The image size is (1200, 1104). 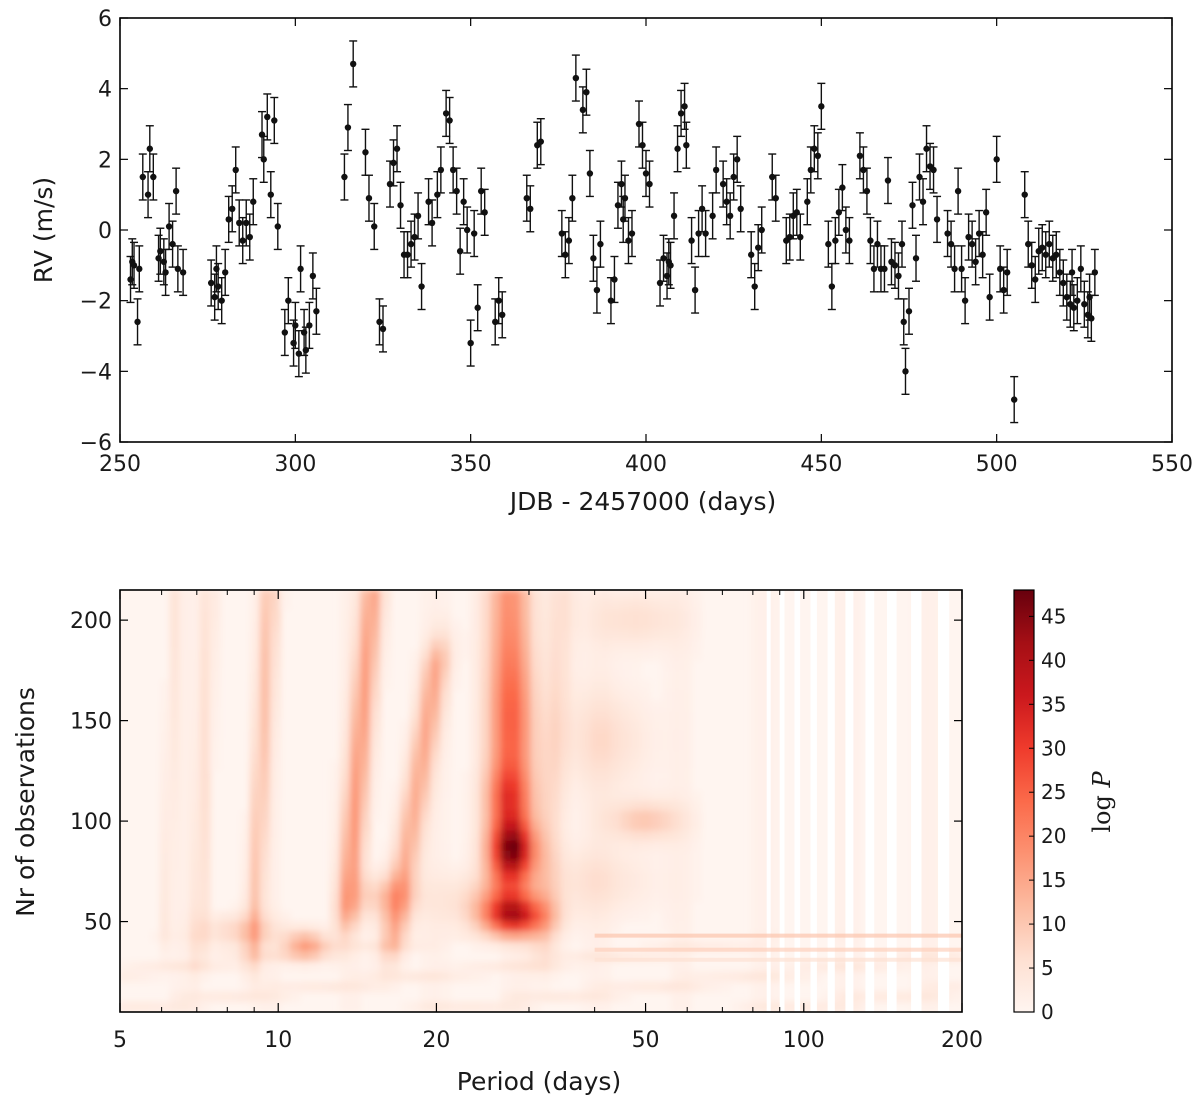 What do you see at coordinates (646, 1040) in the screenshot?
I see `x-tick-label: 50` at bounding box center [646, 1040].